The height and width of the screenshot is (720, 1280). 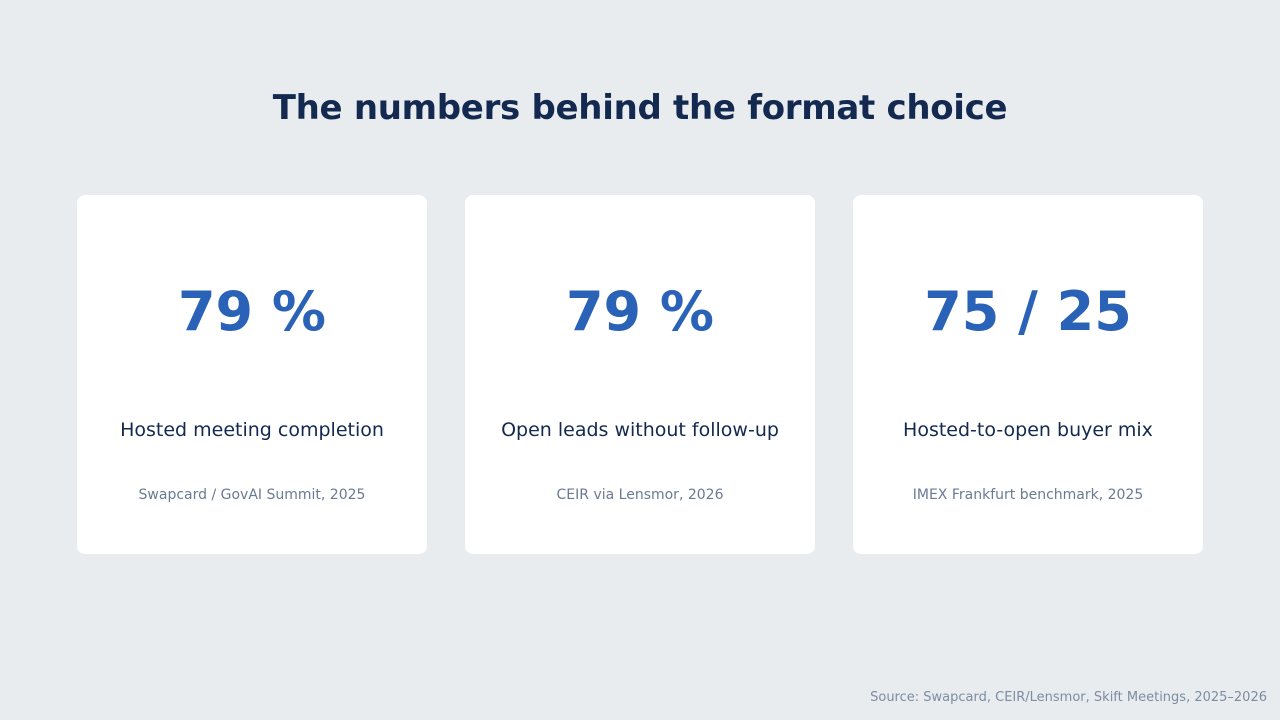 What do you see at coordinates (1028, 311) in the screenshot?
I see `stat-value: 75 / 25` at bounding box center [1028, 311].